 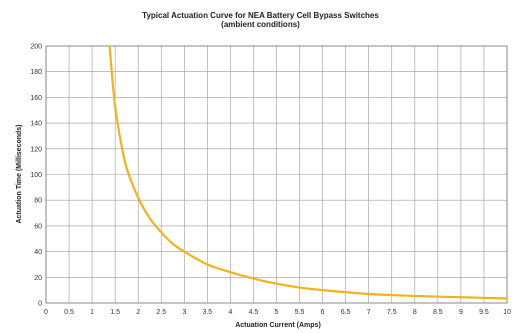 What do you see at coordinates (36, 98) in the screenshot?
I see `y-tick-label: 160` at bounding box center [36, 98].